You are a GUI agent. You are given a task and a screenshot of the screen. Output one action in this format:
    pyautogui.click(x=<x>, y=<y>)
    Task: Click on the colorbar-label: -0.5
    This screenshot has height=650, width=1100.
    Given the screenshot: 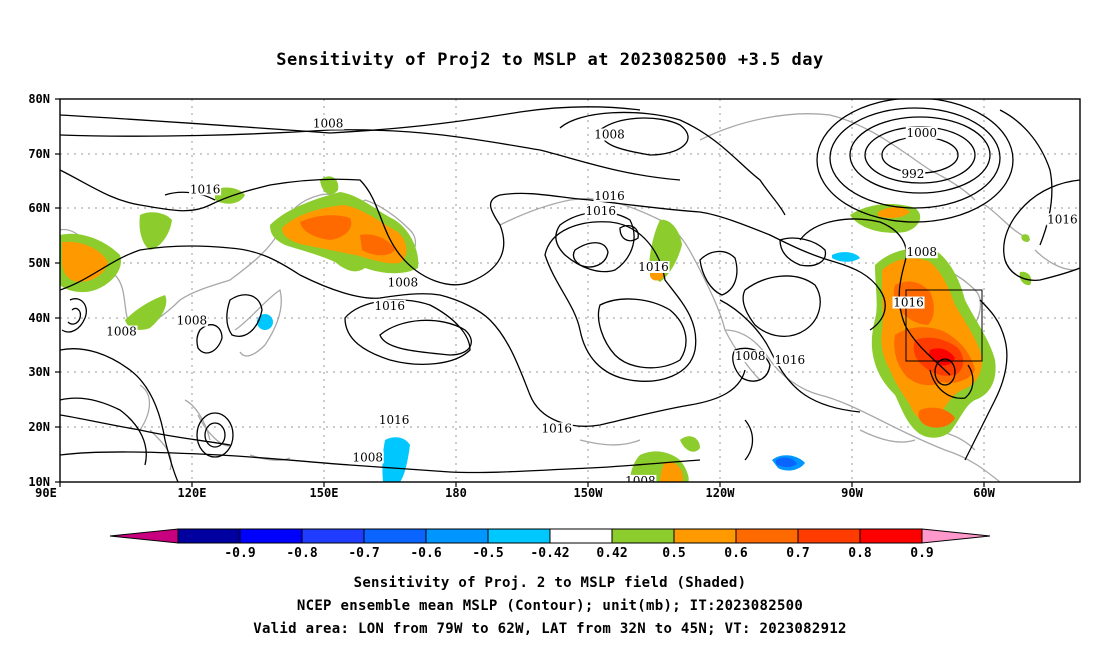 What is the action you would take?
    pyautogui.click(x=487, y=553)
    